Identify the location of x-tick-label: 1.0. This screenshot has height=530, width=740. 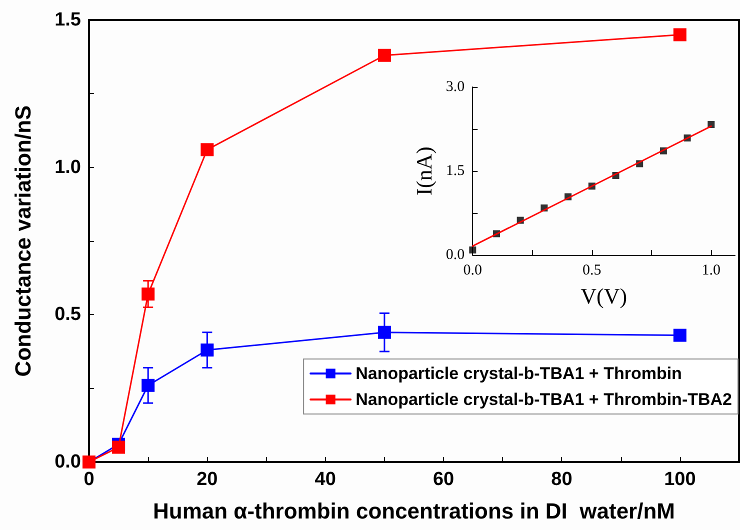
(711, 270).